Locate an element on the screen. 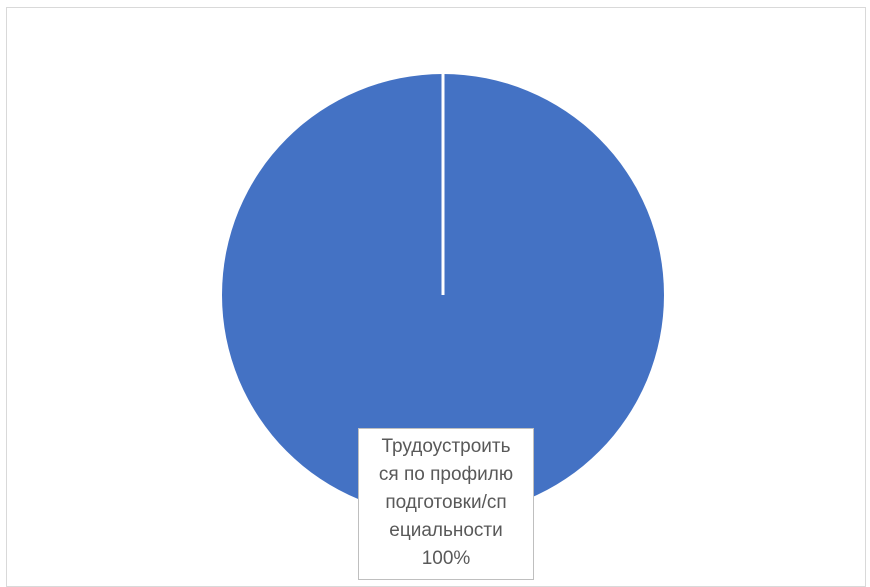 The height and width of the screenshot is (587, 870). data-label-line-3: подготовки/сп is located at coordinates (446, 502).